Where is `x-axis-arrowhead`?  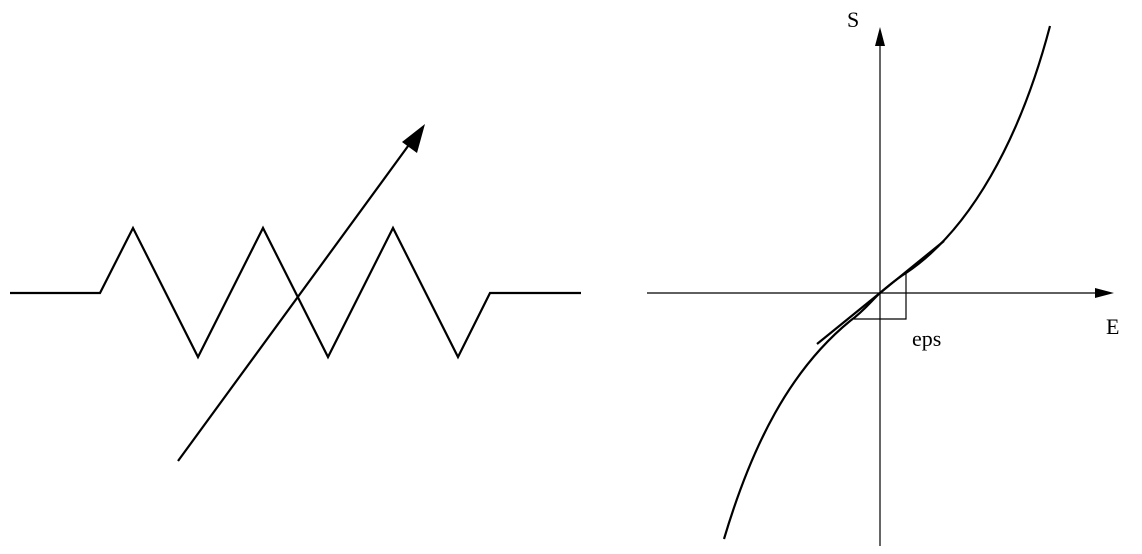 x-axis-arrowhead is located at coordinates (1104, 293).